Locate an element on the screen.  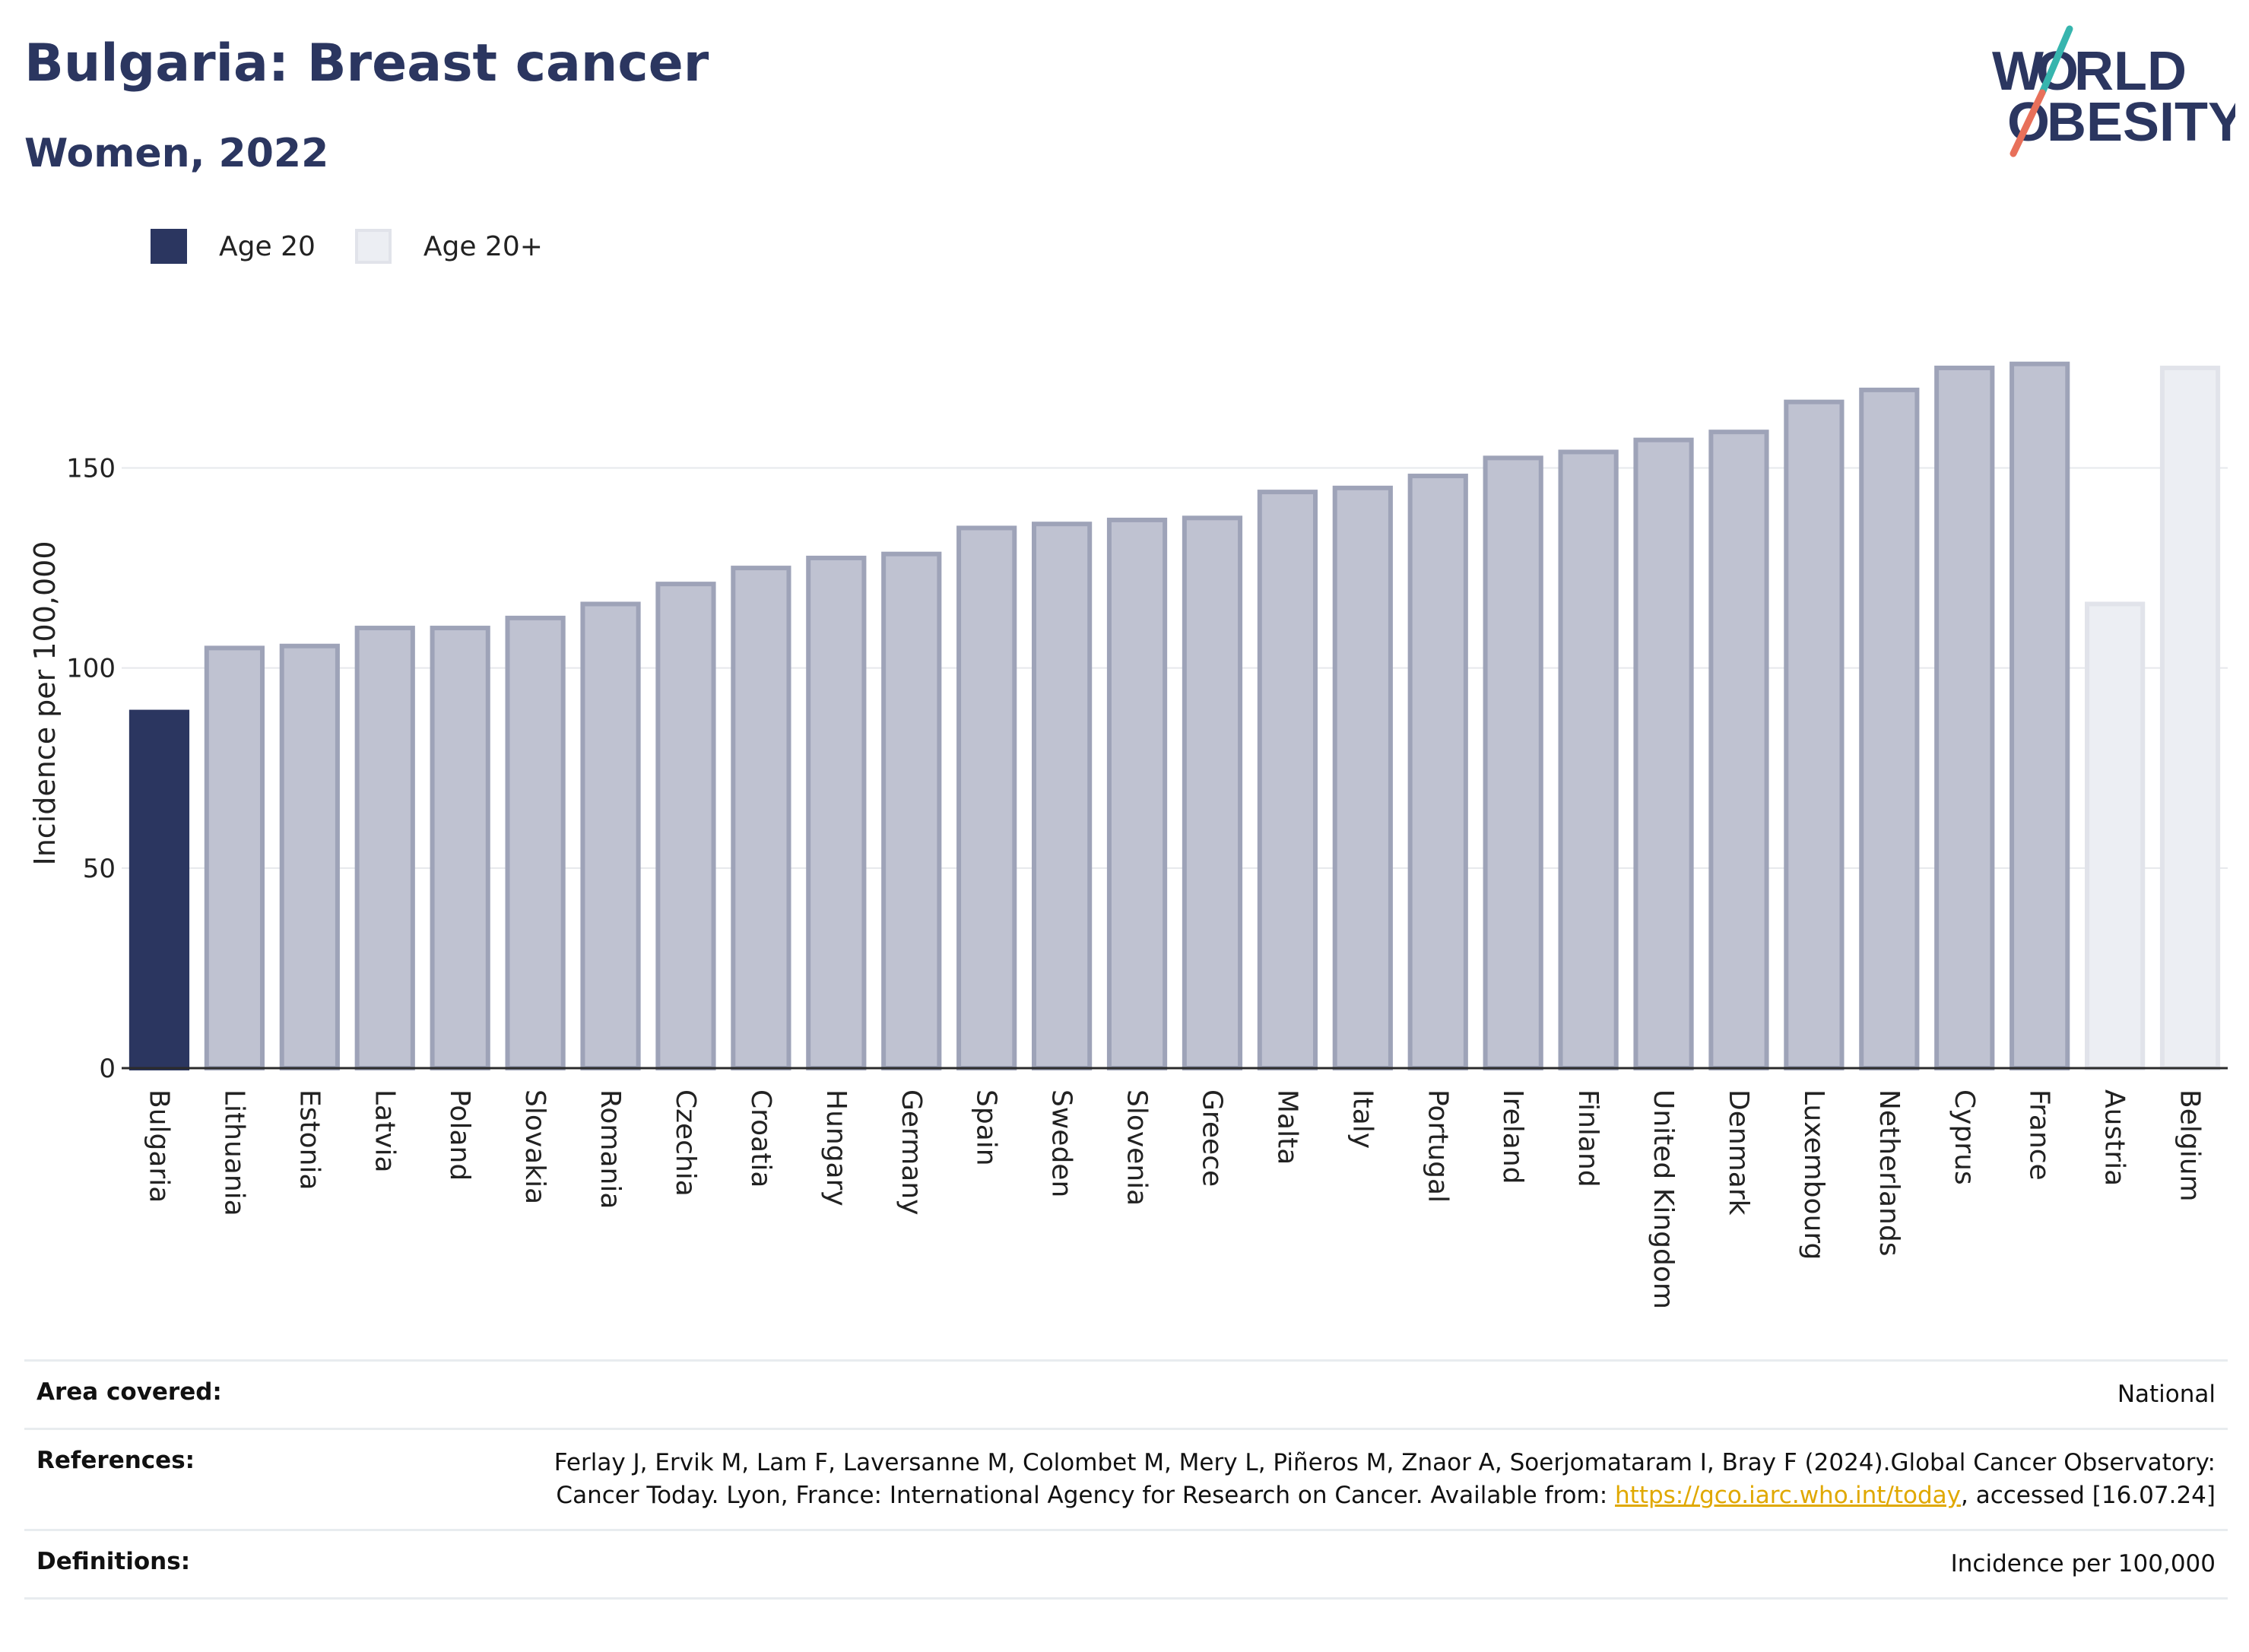
x-tick-label: Malta is located at coordinates (1286, 1127).